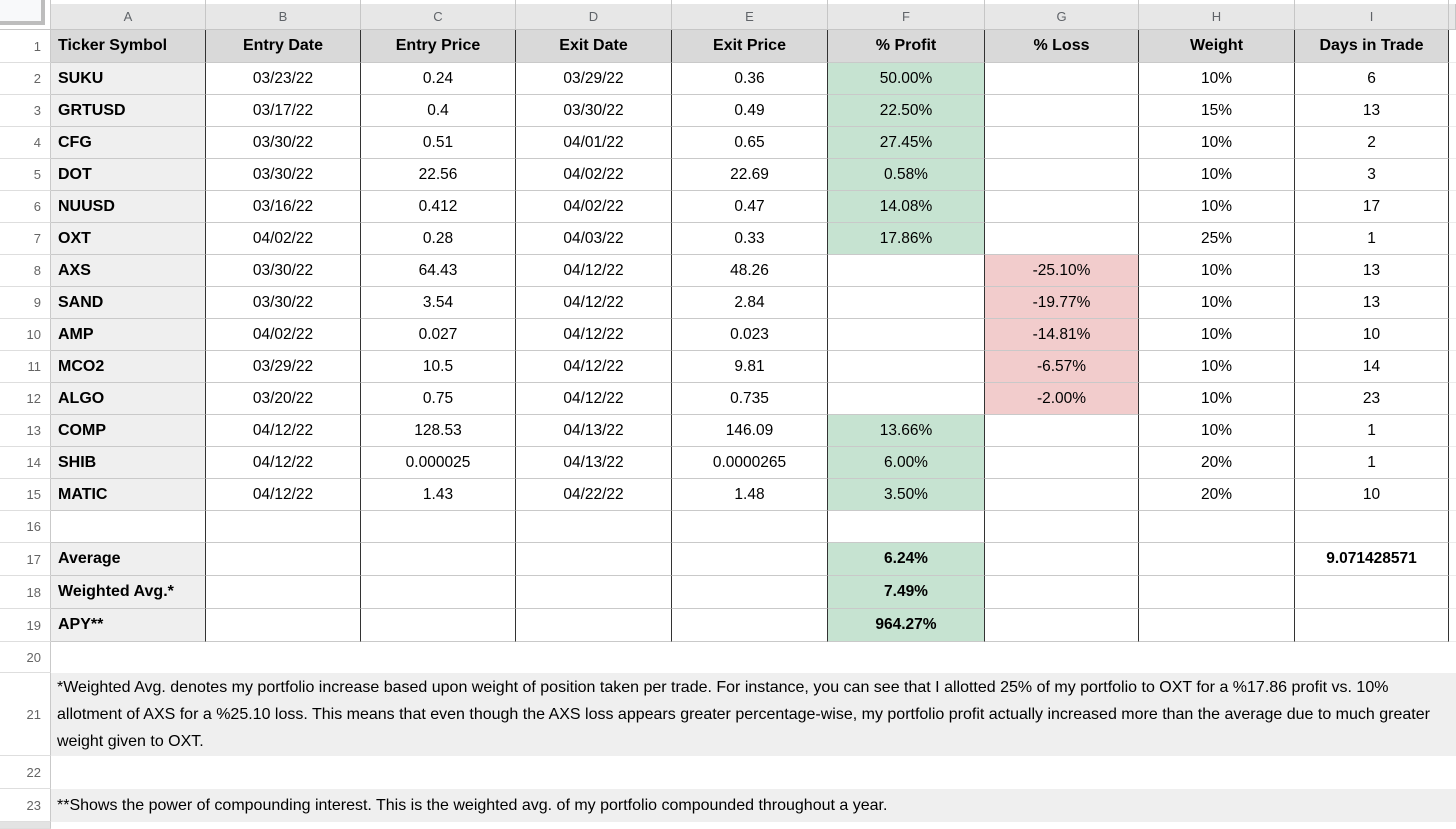 The height and width of the screenshot is (829, 1456). I want to click on cell-G6, so click(1062, 207).